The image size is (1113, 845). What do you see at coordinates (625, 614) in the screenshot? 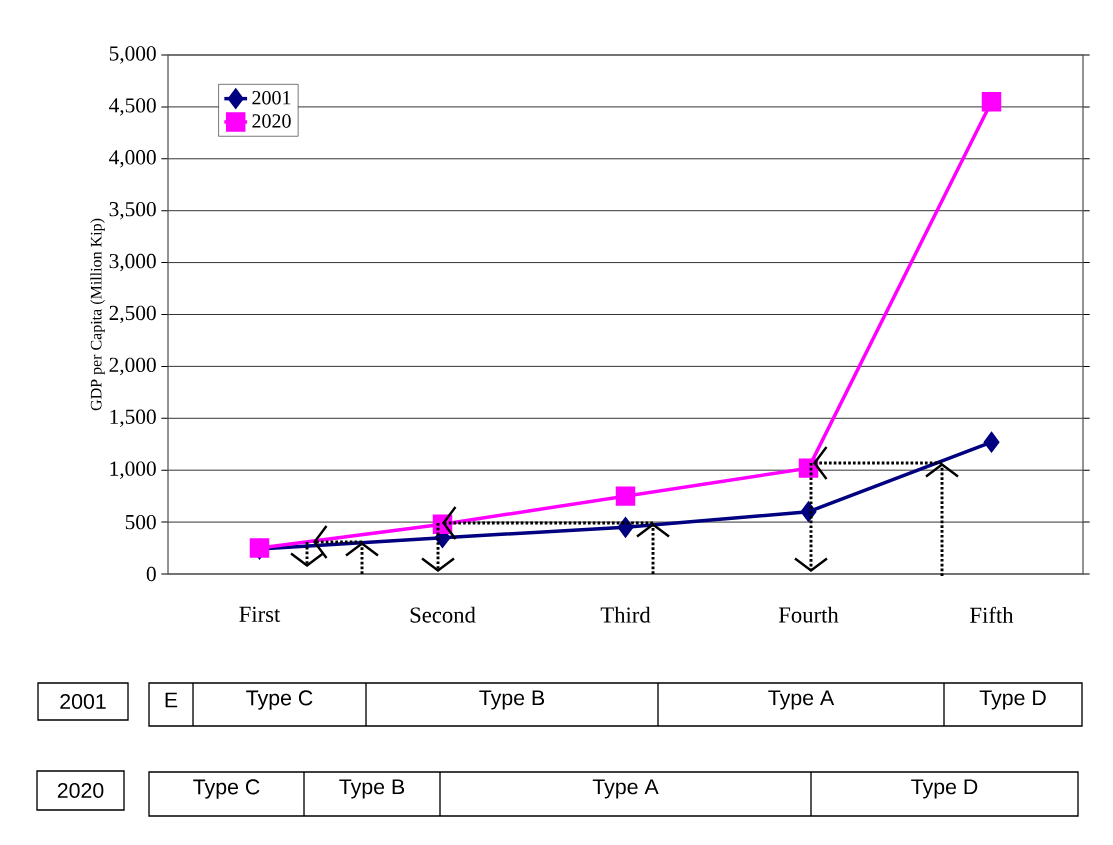
I see `x-tick-label: Third` at bounding box center [625, 614].